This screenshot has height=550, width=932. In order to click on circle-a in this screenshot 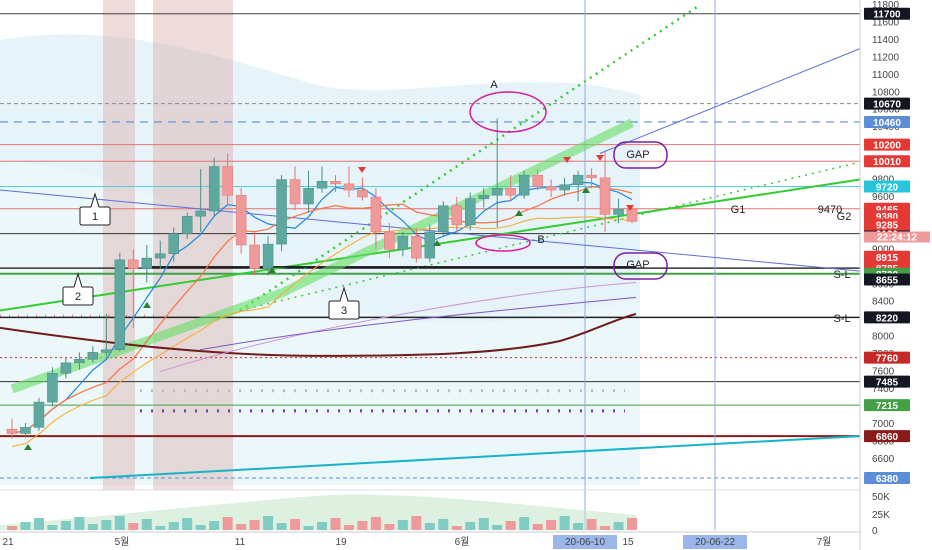, I will do `click(508, 112)`.